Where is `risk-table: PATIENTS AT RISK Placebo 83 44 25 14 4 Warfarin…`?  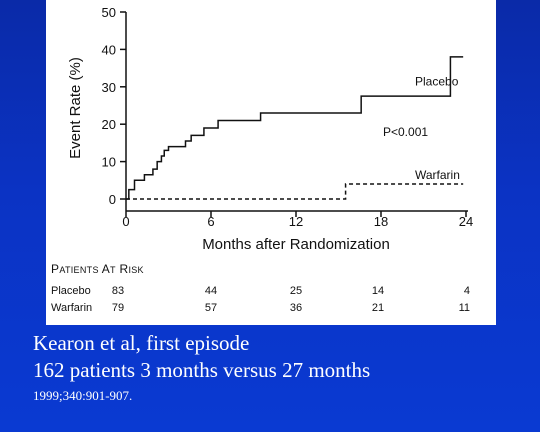
risk-table: PATIENTS AT RISK Placebo 83 44 25 14 4 Warfarin… is located at coordinates (260, 288).